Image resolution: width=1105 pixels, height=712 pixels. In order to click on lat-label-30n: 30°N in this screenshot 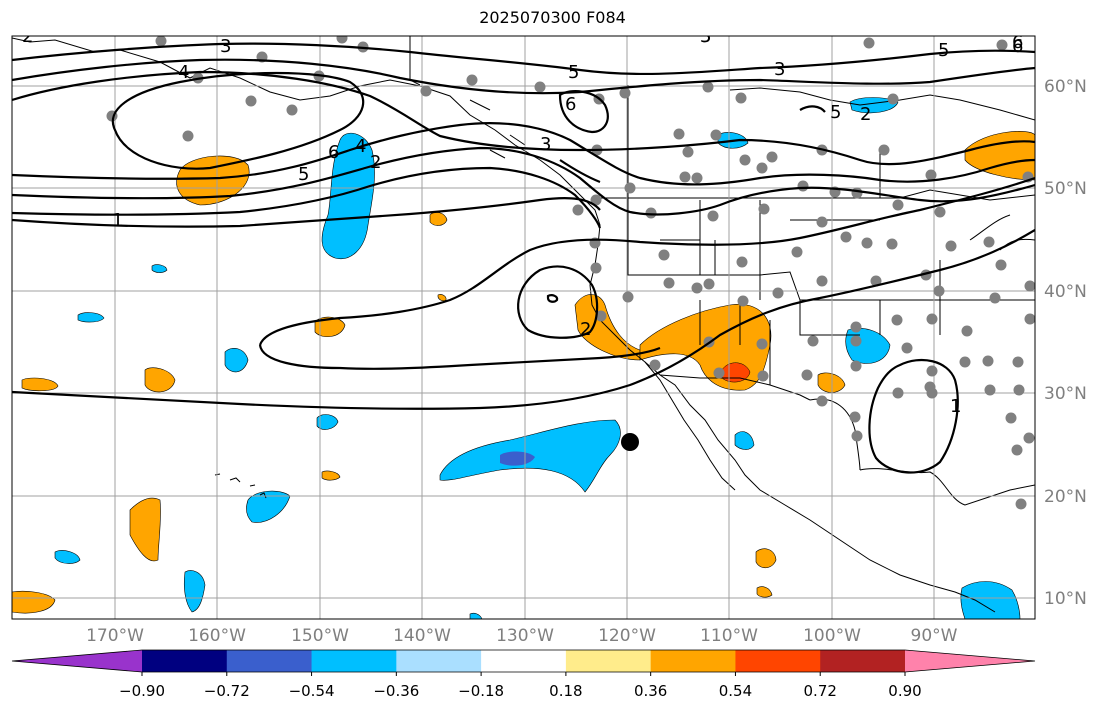, I will do `click(1065, 394)`.